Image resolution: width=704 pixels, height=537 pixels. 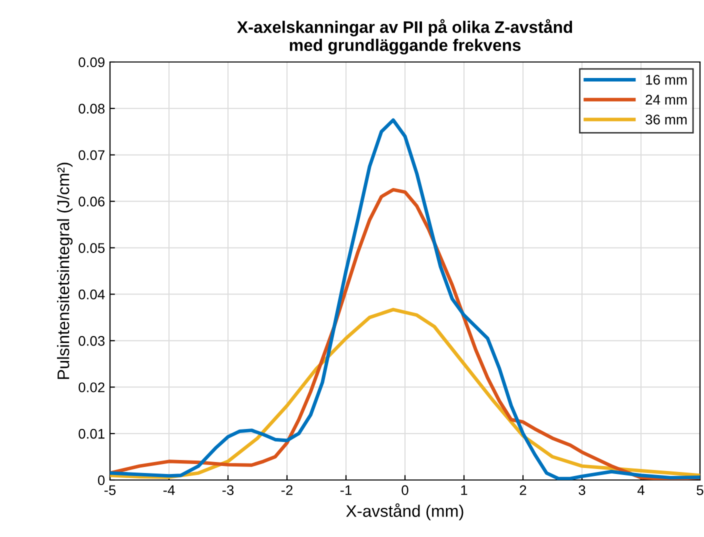 I want to click on y-tick-label: 0.04, so click(x=91, y=295).